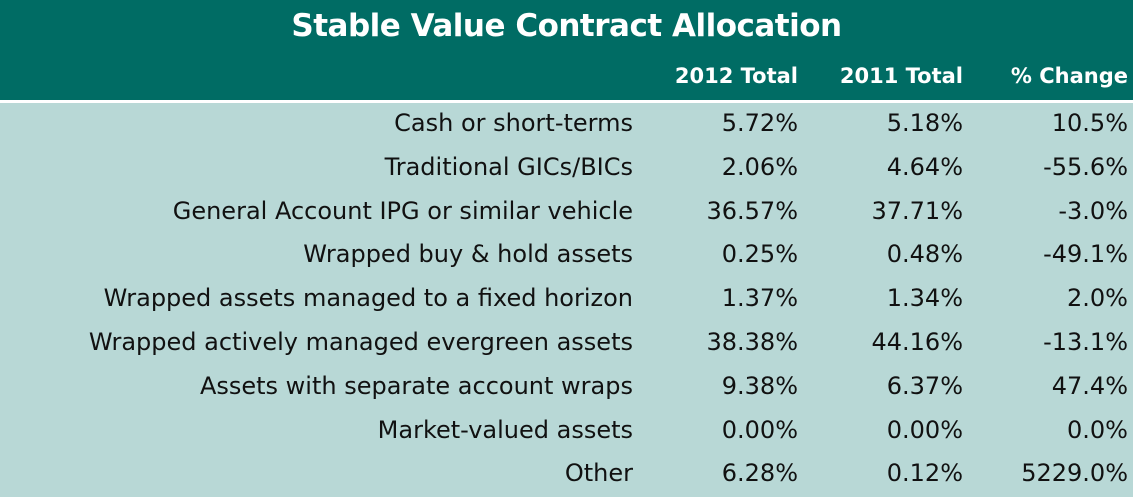  Describe the element at coordinates (1085, 166) in the screenshot. I see `percent-change: -55.6%` at that location.